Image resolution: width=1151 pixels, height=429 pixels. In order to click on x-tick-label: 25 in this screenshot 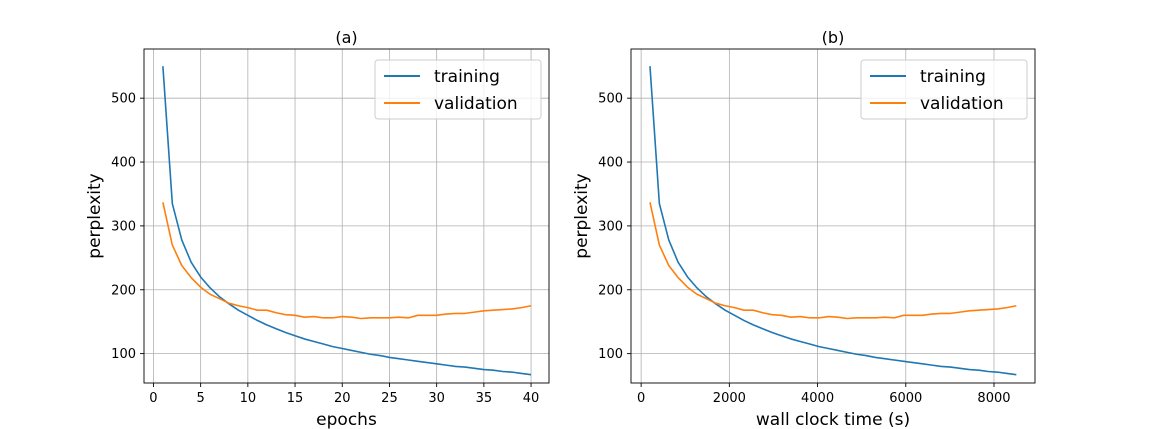, I will do `click(389, 398)`.